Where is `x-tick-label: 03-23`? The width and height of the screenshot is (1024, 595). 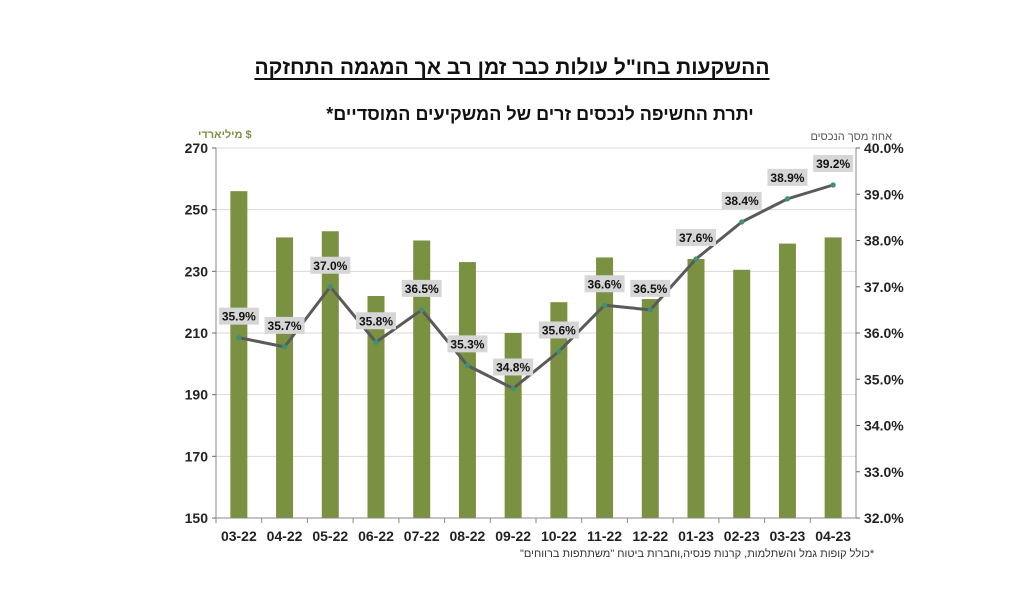 x-tick-label: 03-23 is located at coordinates (788, 536).